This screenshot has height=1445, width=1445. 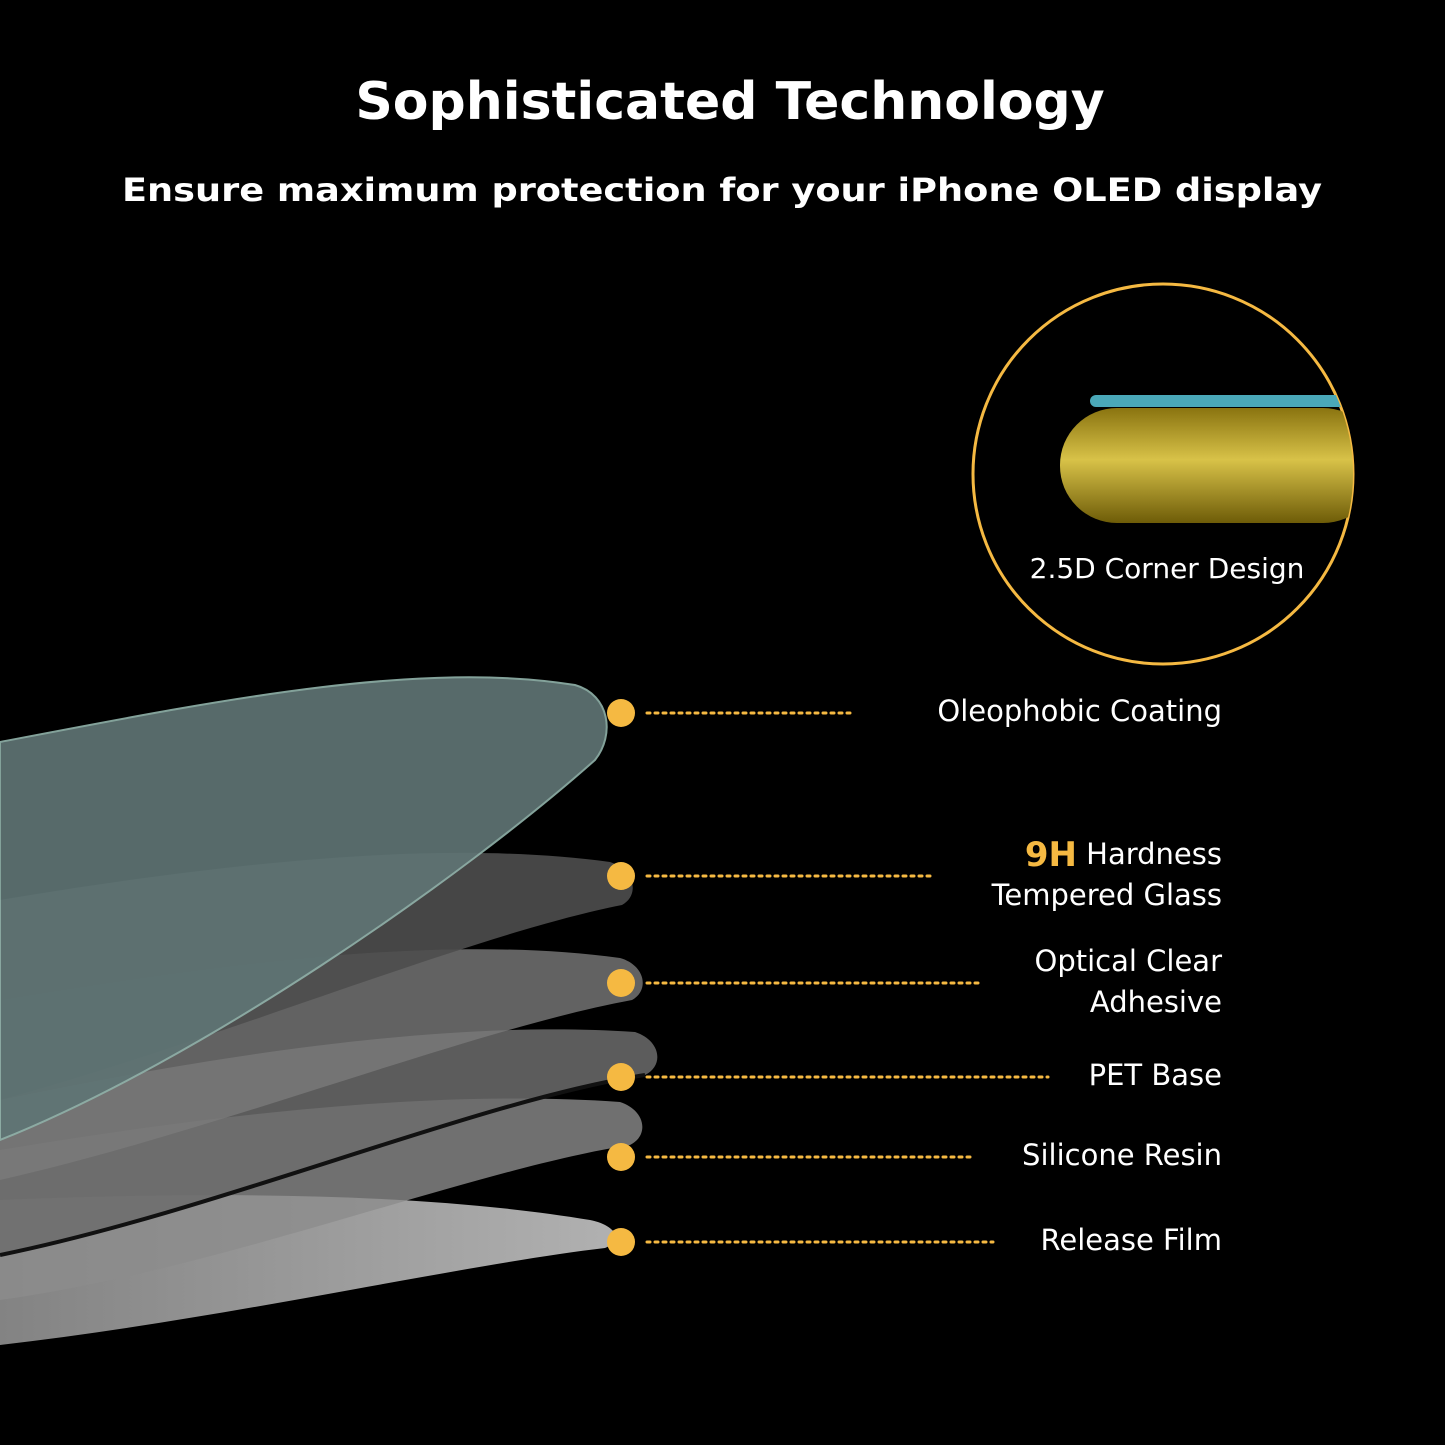 What do you see at coordinates (1129, 961) in the screenshot?
I see `layer-label: Optical Clear` at bounding box center [1129, 961].